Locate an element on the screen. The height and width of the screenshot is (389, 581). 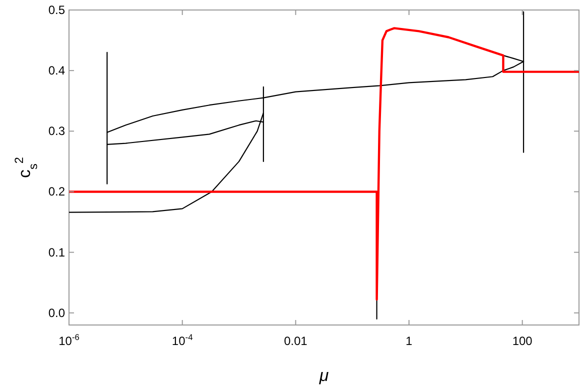
x-tick-label: 100 is located at coordinates (522, 341).